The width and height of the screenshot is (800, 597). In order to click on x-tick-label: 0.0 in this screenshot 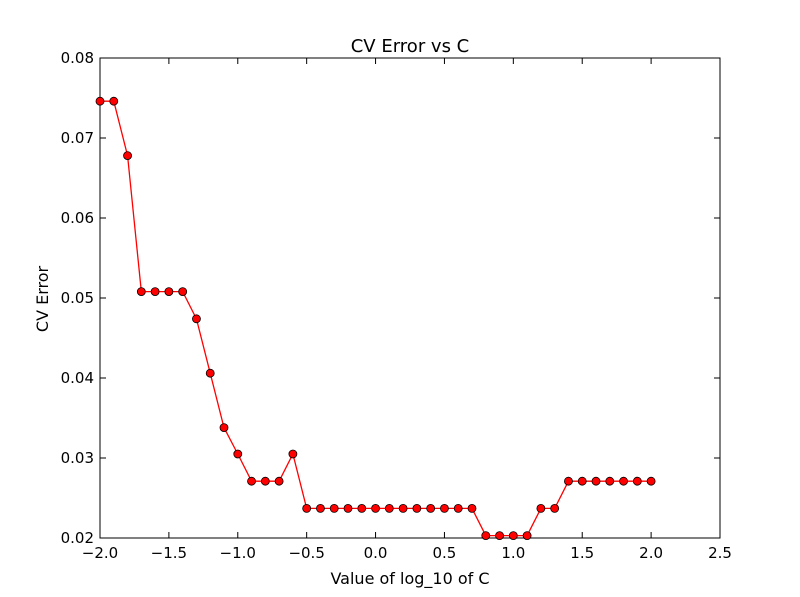, I will do `click(376, 553)`.